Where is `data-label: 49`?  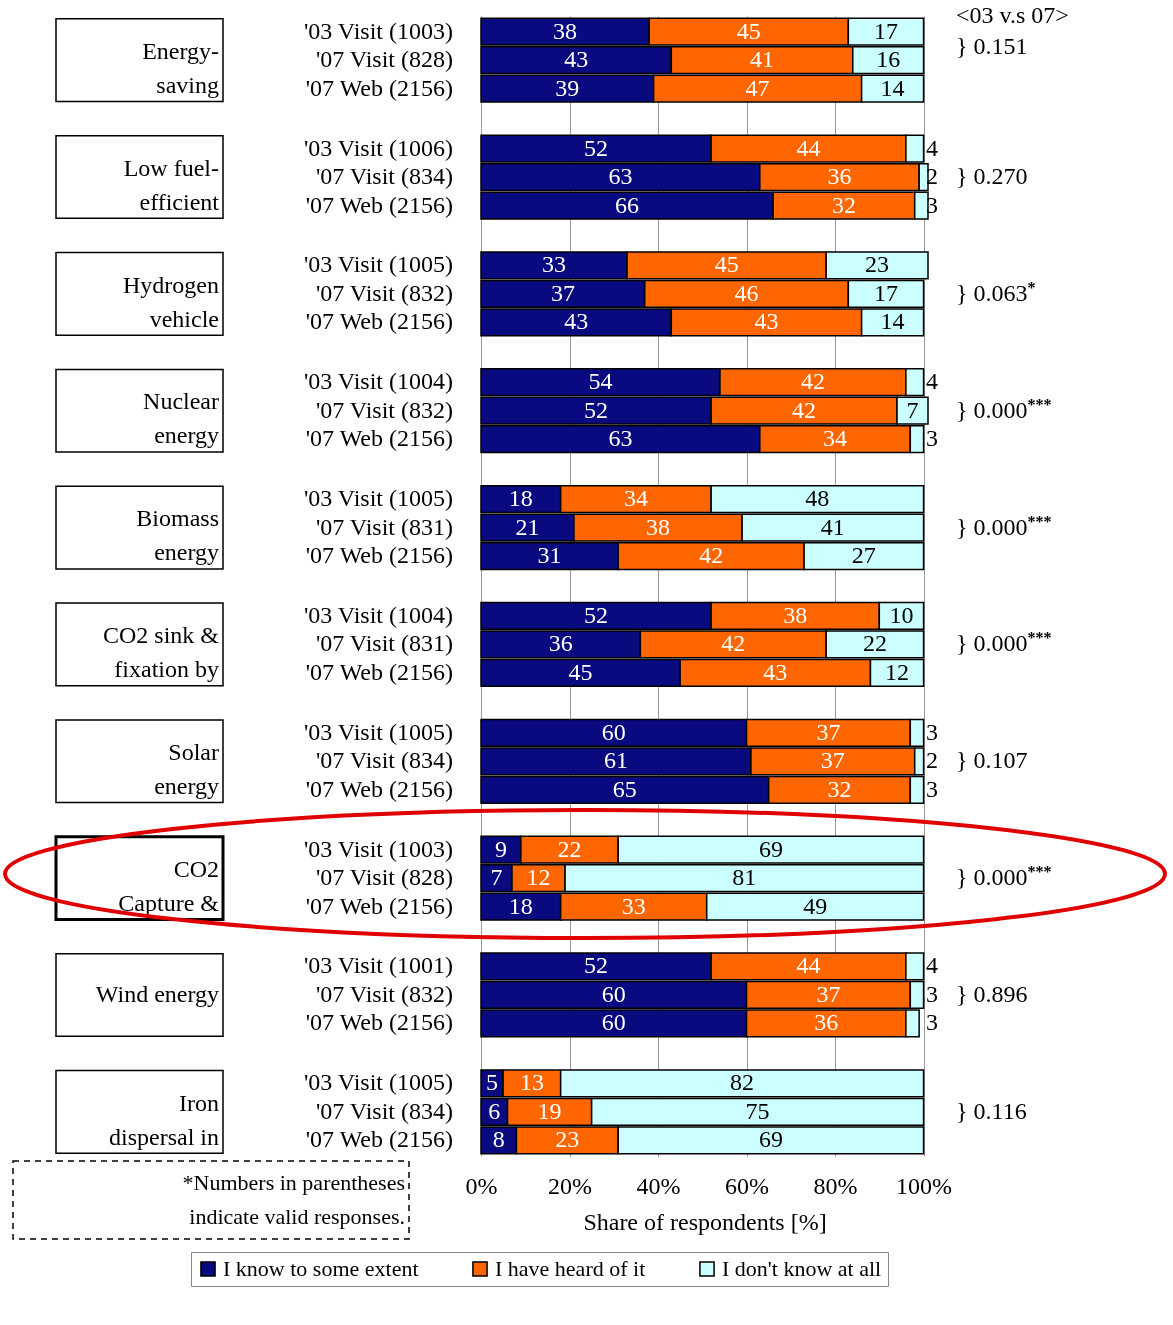 data-label: 49 is located at coordinates (815, 905).